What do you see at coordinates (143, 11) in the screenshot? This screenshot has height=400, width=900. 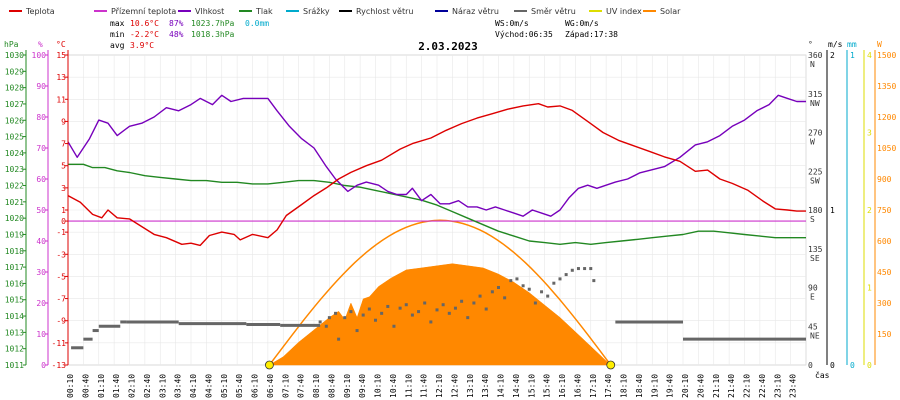 I see `legend-label: Přízemní teplota` at bounding box center [143, 11].